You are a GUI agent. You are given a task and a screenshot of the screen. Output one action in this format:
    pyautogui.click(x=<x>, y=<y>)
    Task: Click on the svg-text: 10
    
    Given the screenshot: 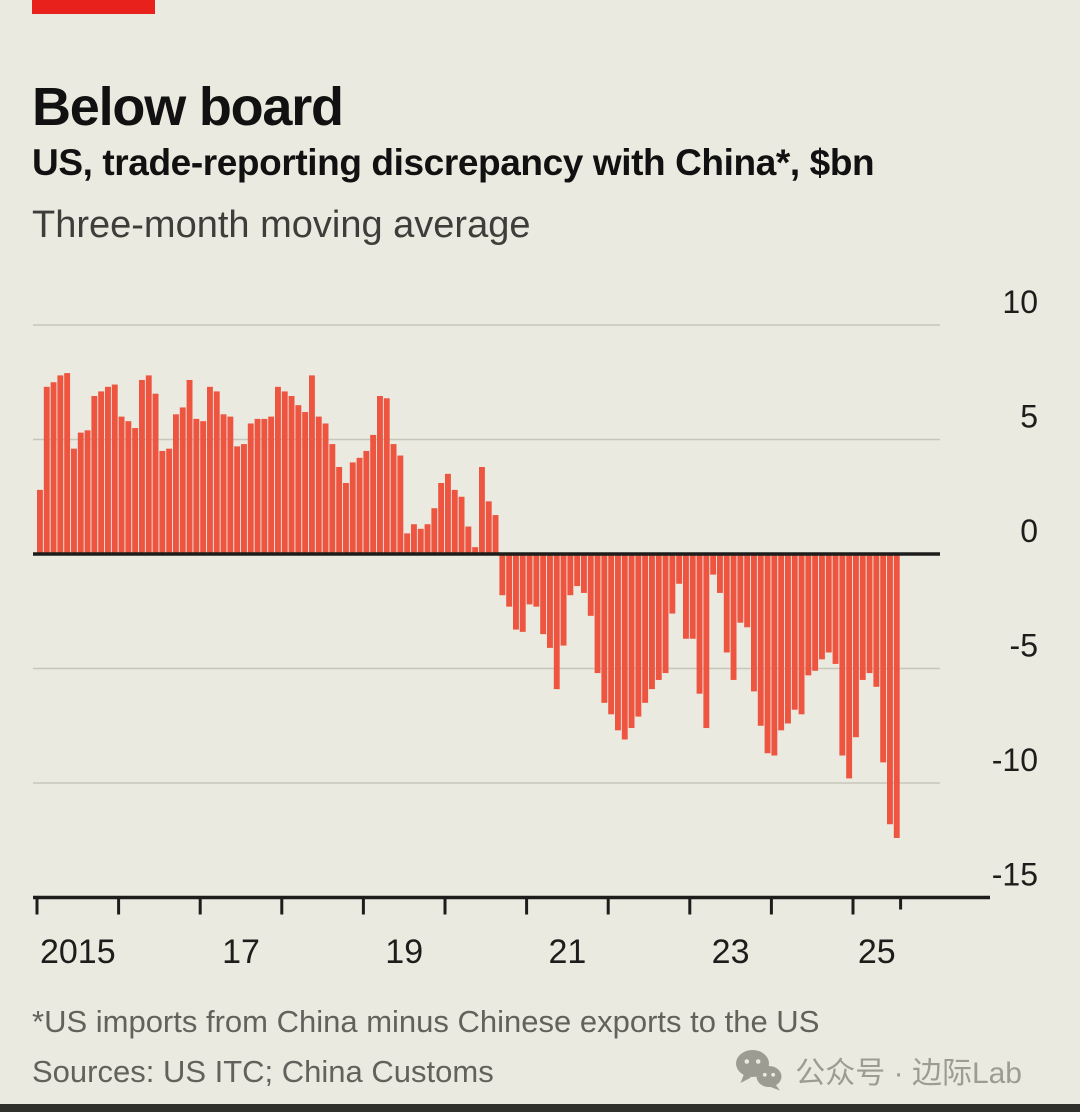 What is the action you would take?
    pyautogui.click(x=1020, y=302)
    